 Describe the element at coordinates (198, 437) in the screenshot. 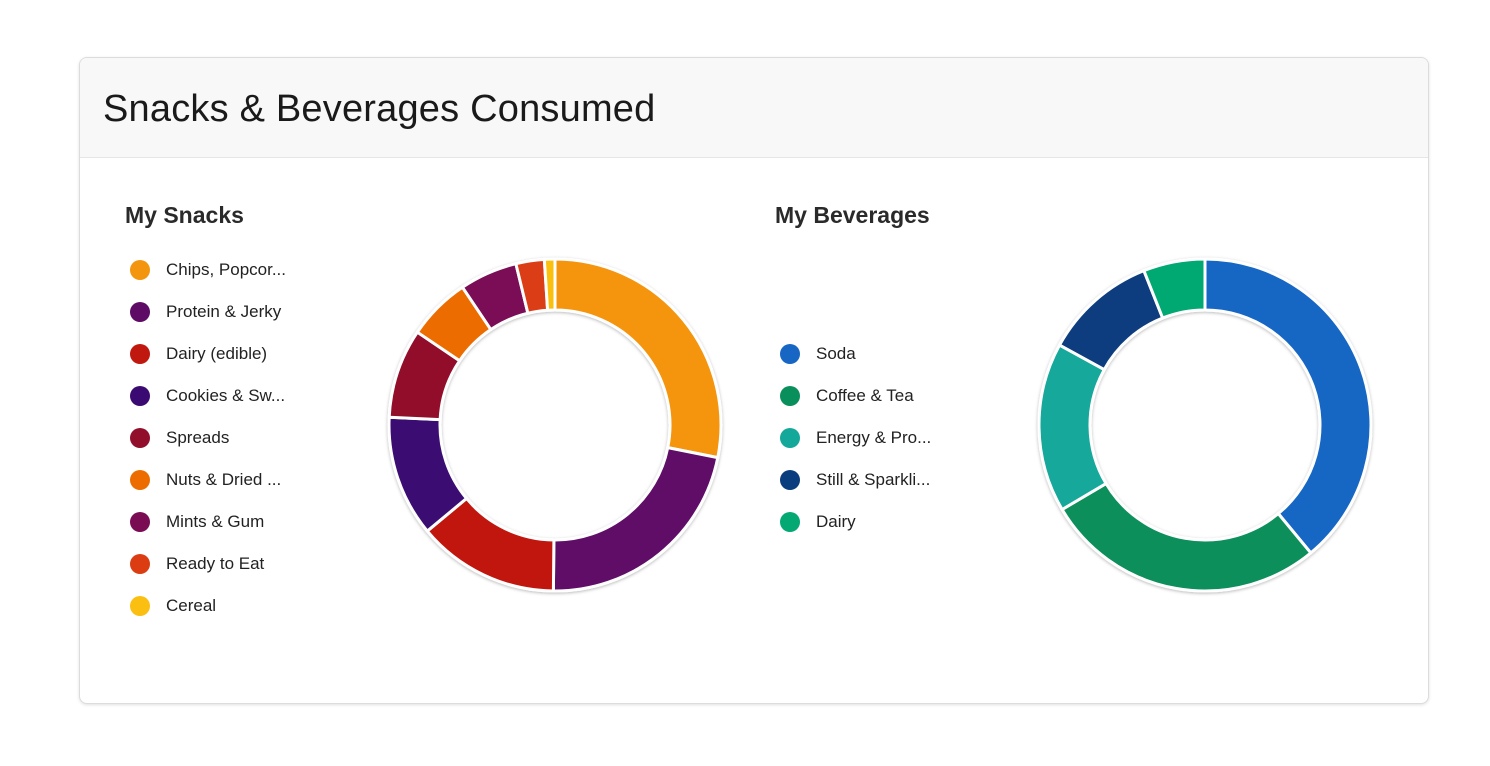

I see `legend-label: Spreads` at that location.